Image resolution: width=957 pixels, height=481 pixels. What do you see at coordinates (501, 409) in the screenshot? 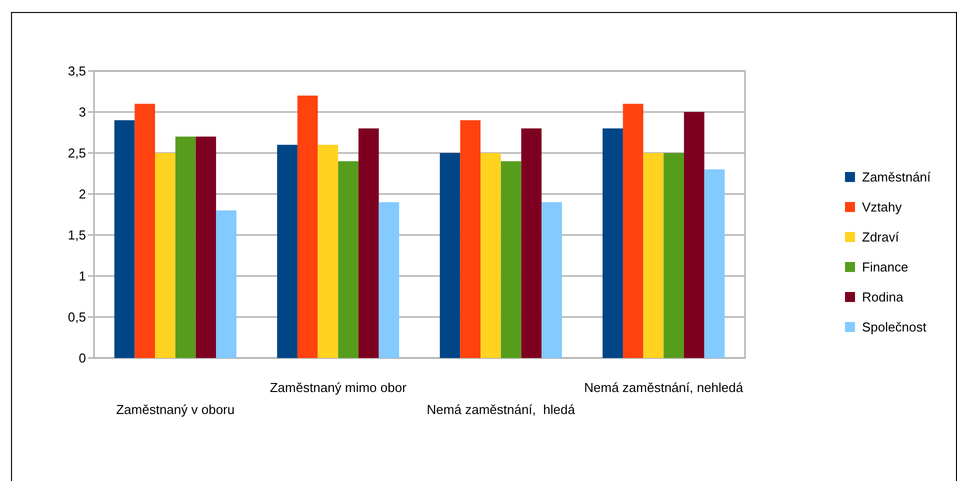
I see `x-tick-label: Nemá zaměstnání, hledá` at bounding box center [501, 409].